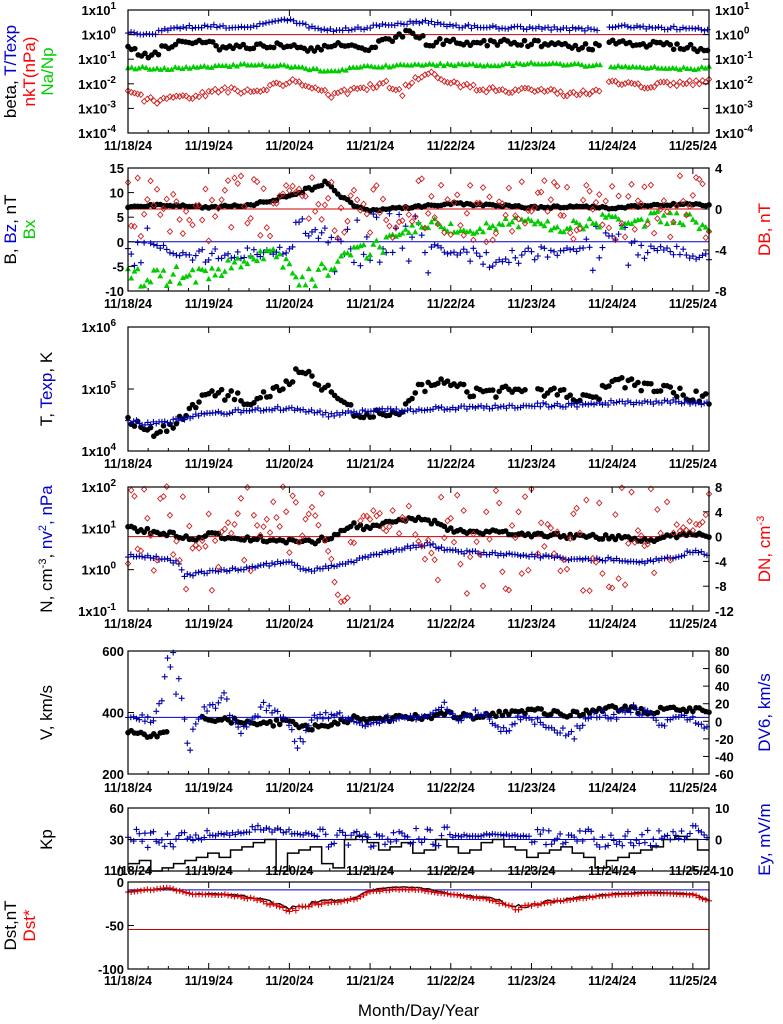 Image resolution: width=783 pixels, height=1024 pixels. Describe the element at coordinates (612, 788) in the screenshot. I see `x-tick-label: 11/24/24` at that location.